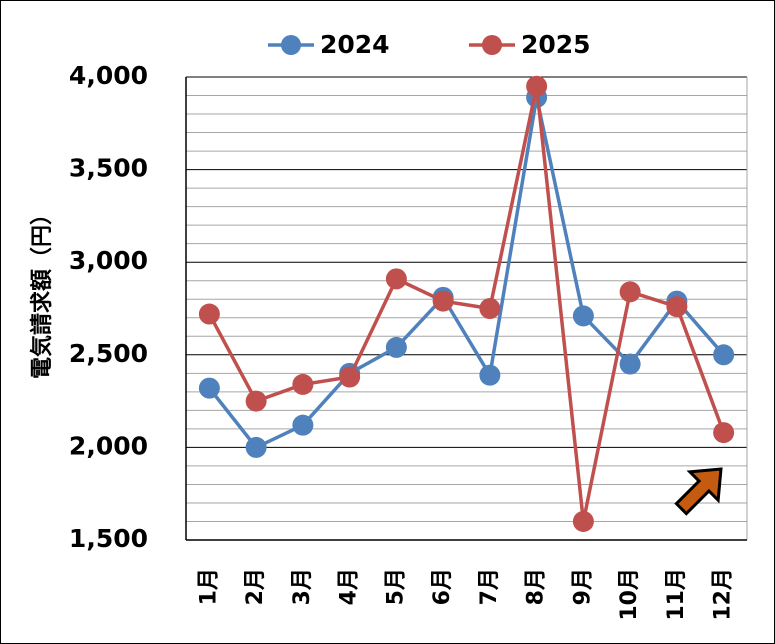 The image size is (775, 644). I want to click on legend: 2024 2025, so click(429, 44).